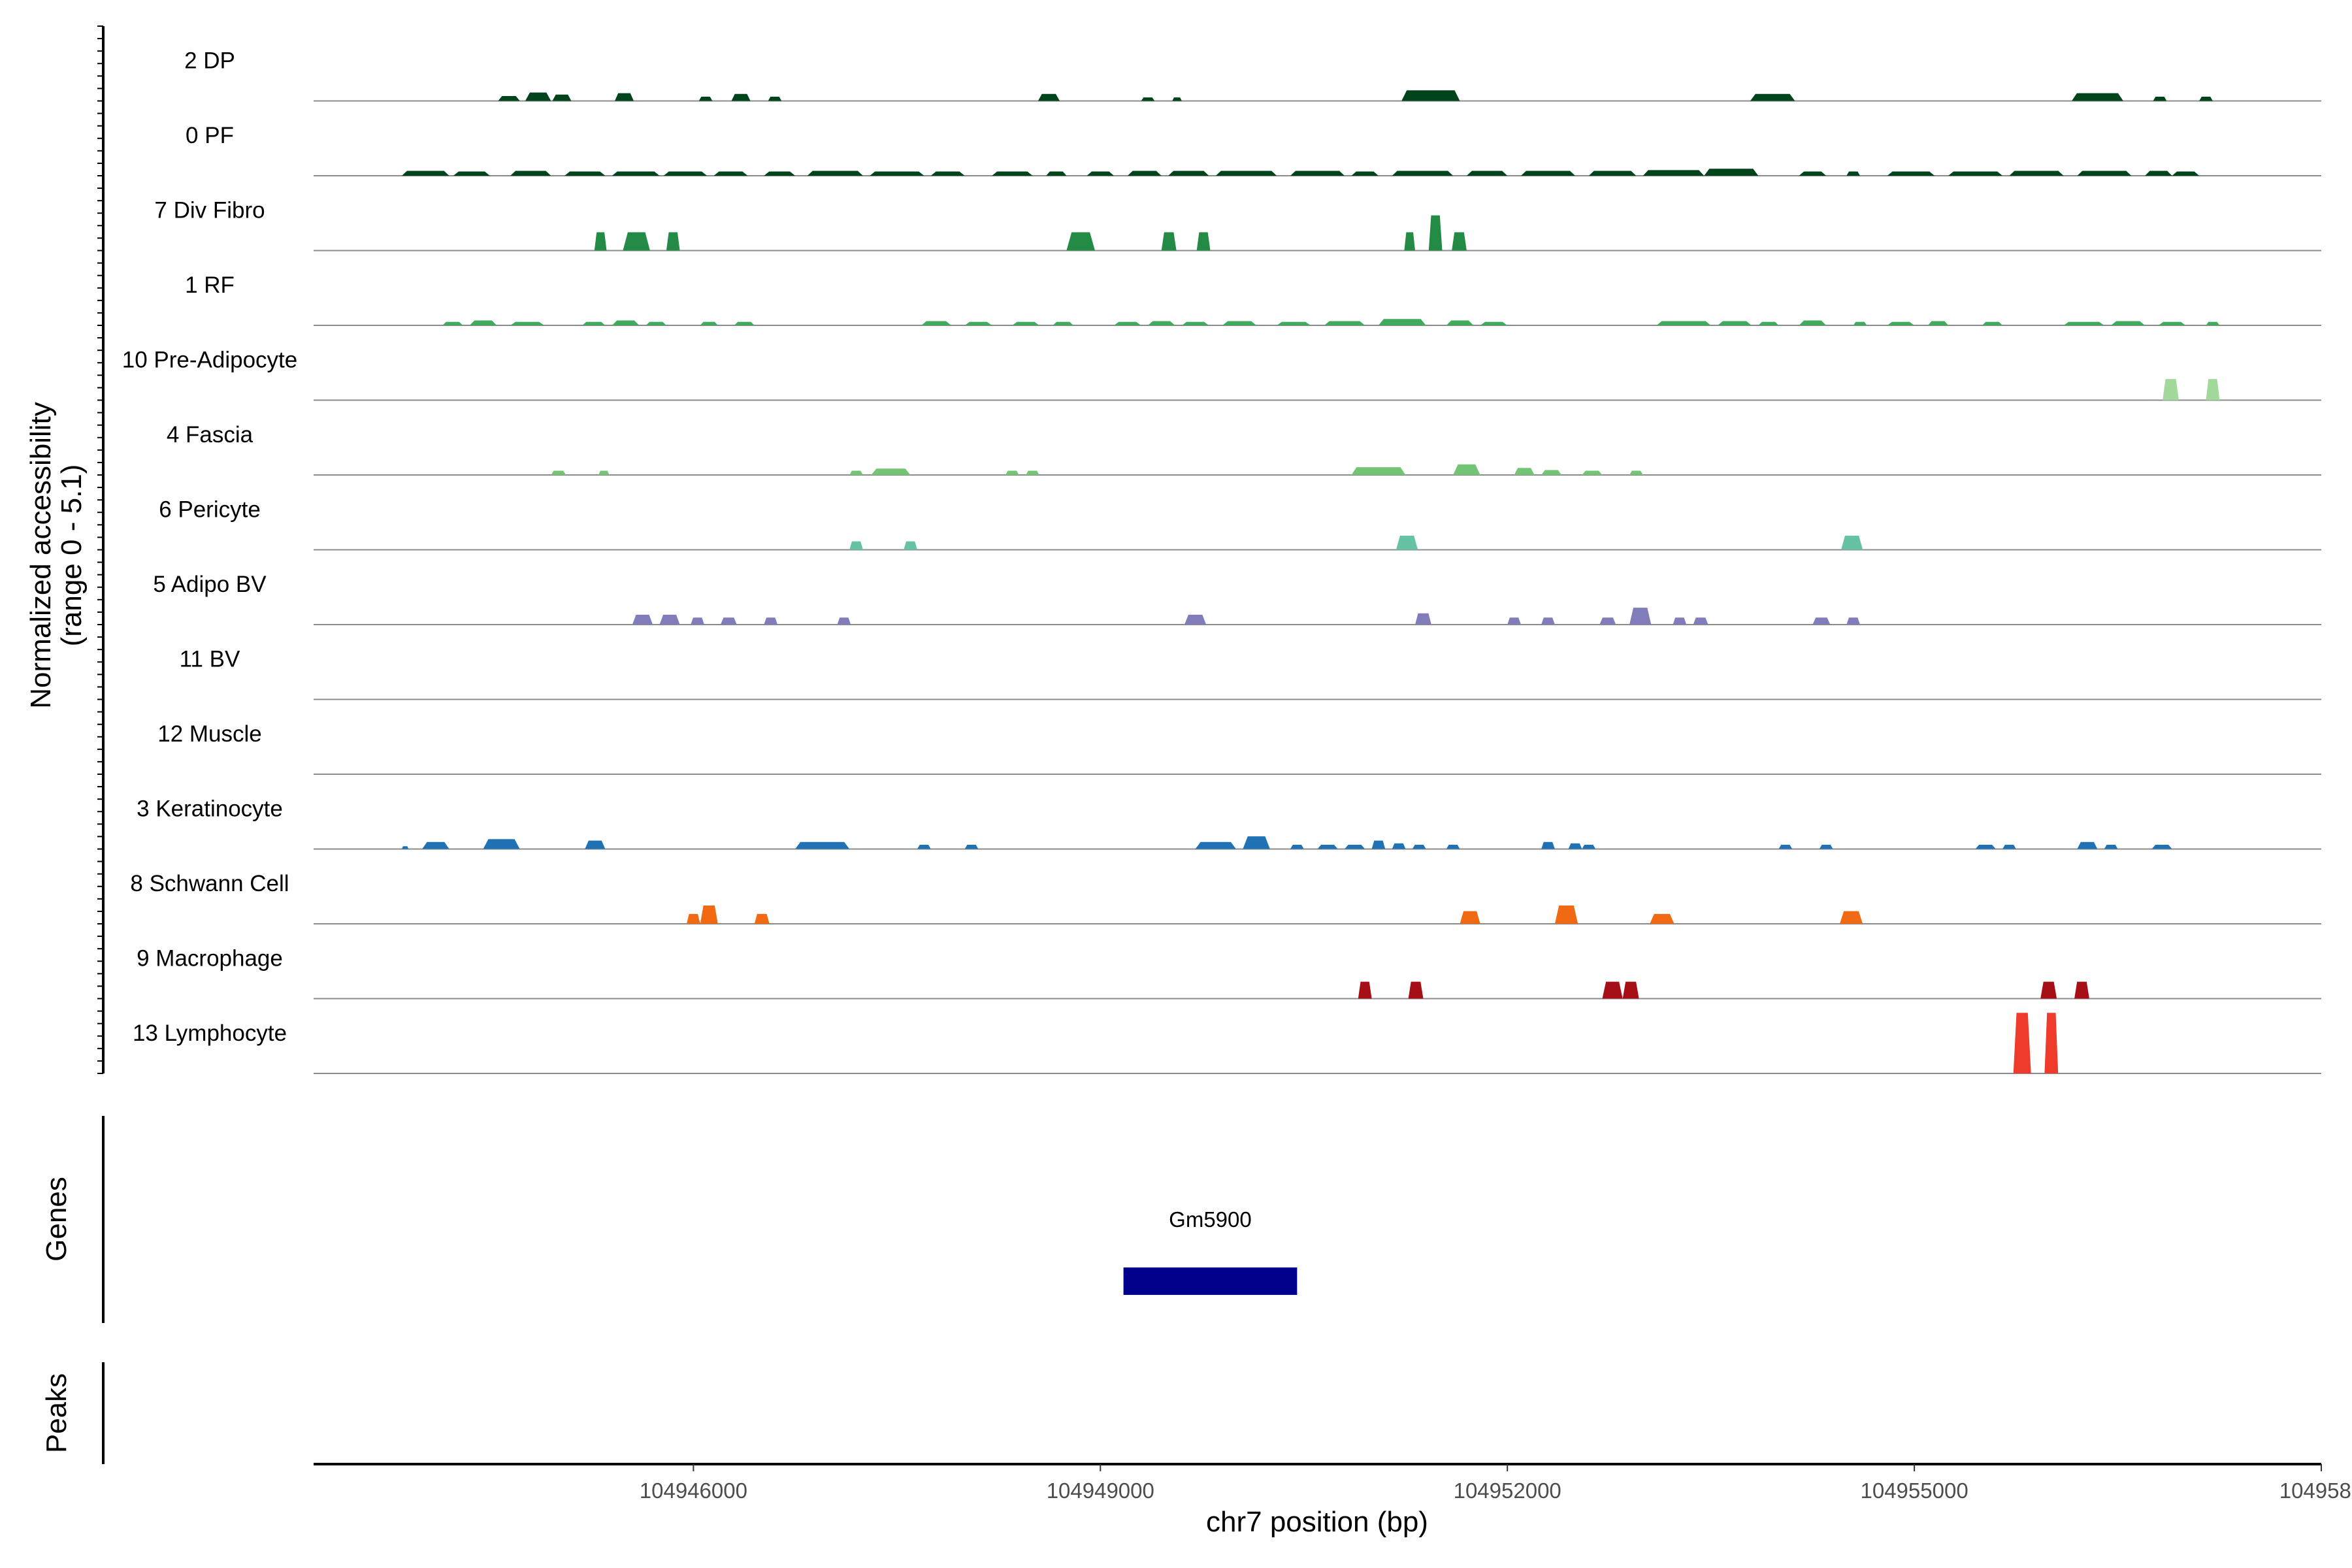 The image size is (2352, 1568). Describe the element at coordinates (210, 285) in the screenshot. I see `track-label: 1 RF` at that location.